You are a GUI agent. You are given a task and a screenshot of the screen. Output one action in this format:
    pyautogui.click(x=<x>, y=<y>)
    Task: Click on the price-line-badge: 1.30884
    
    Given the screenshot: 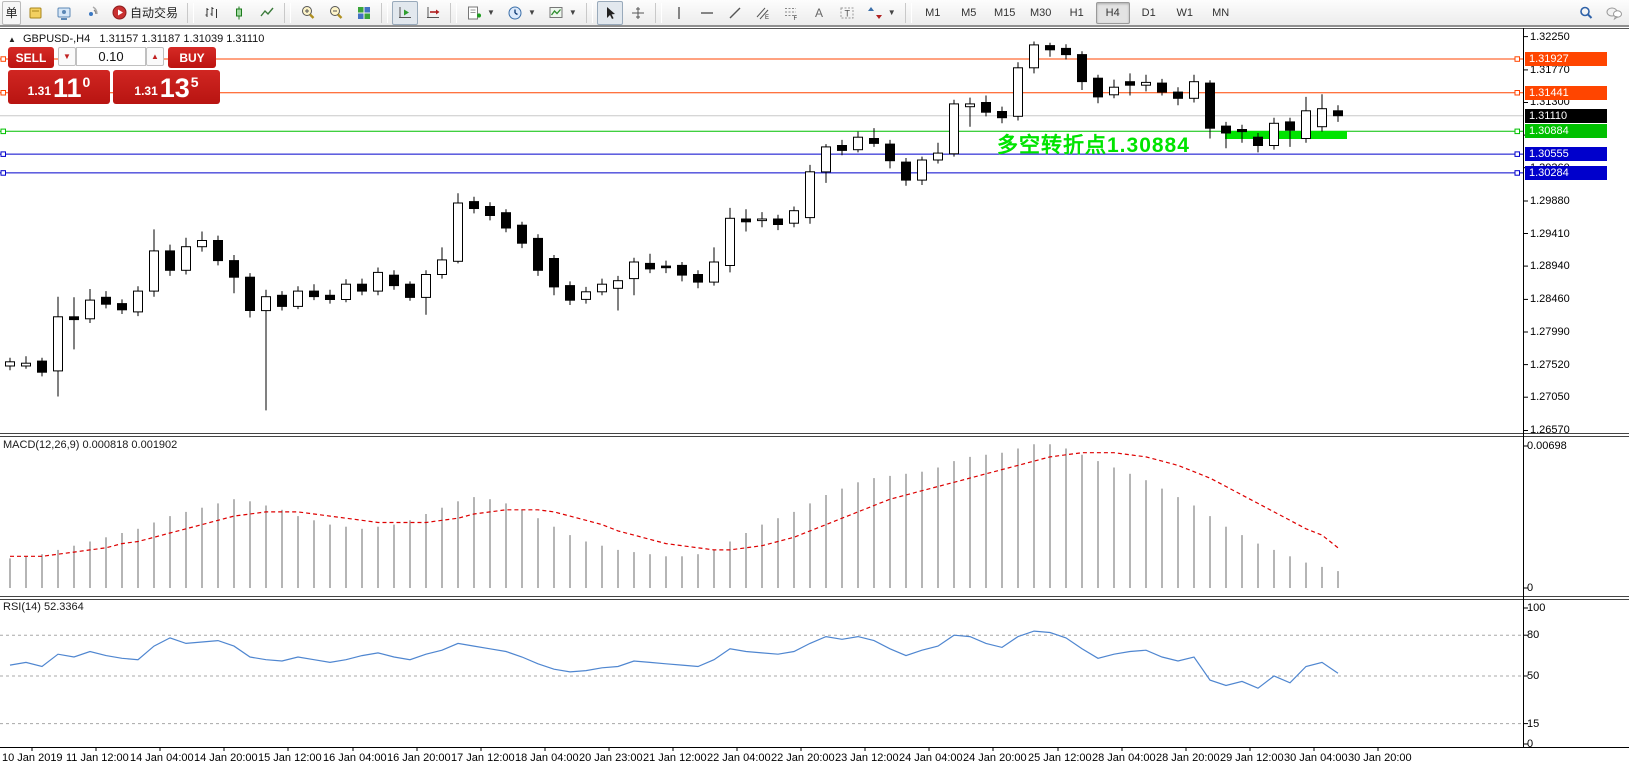 What is the action you would take?
    pyautogui.click(x=1566, y=131)
    